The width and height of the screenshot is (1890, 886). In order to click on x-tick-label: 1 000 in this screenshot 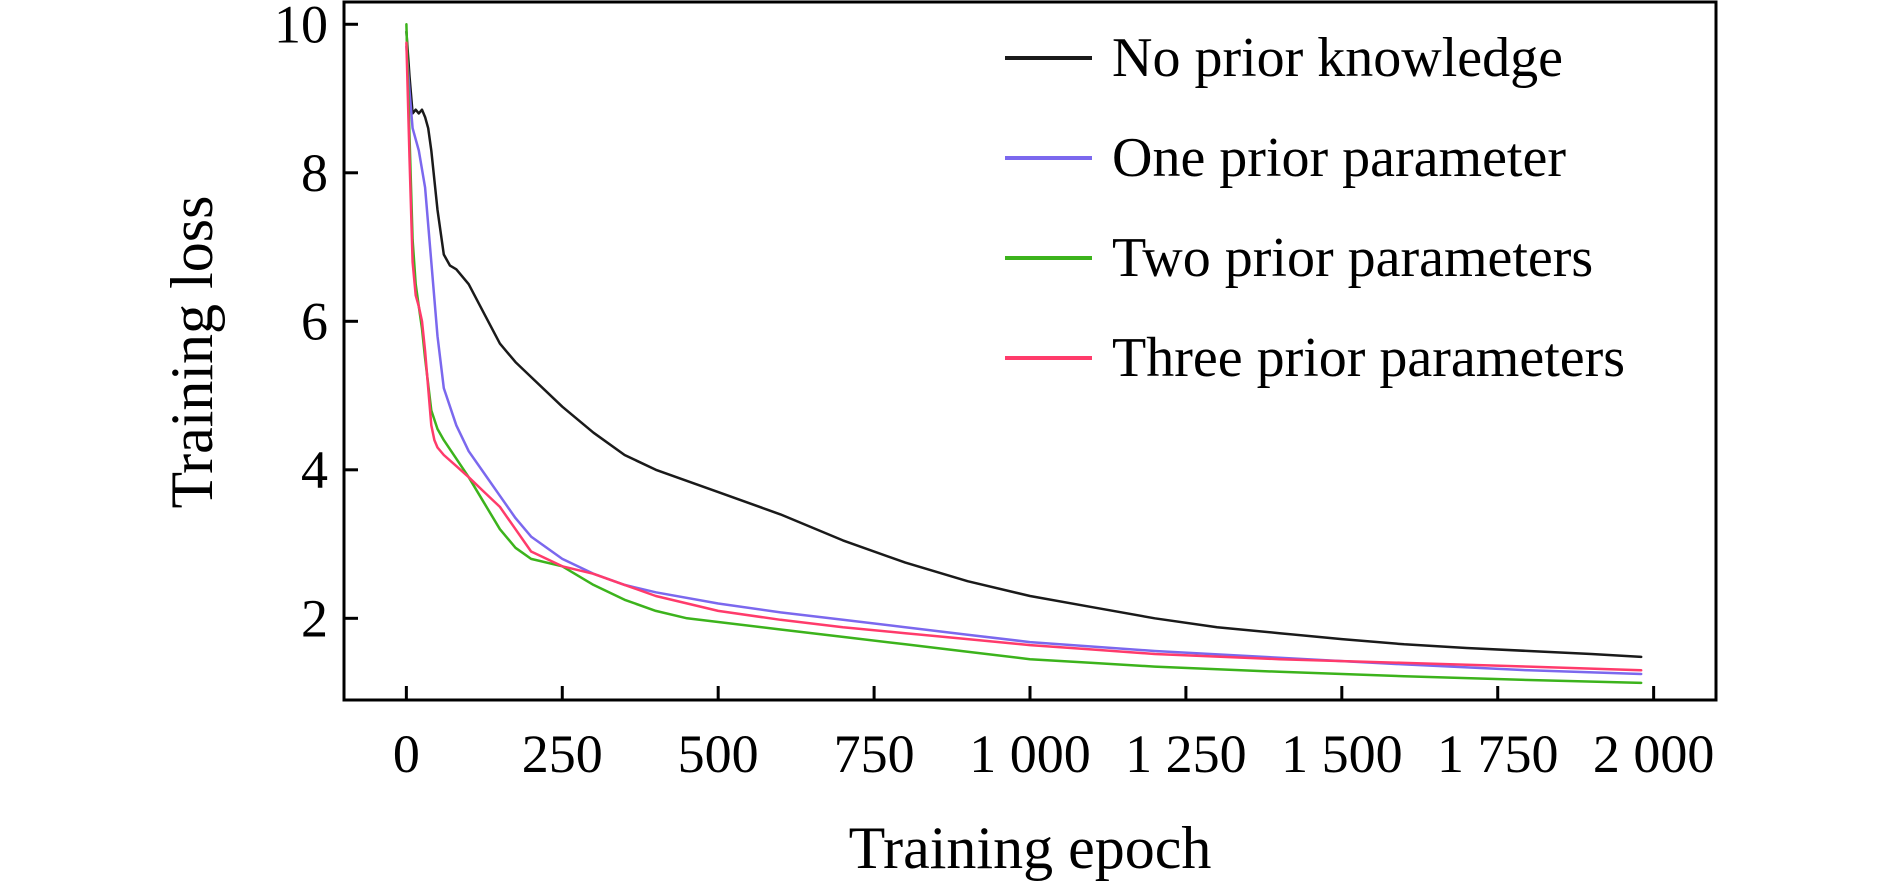, I will do `click(1030, 754)`.